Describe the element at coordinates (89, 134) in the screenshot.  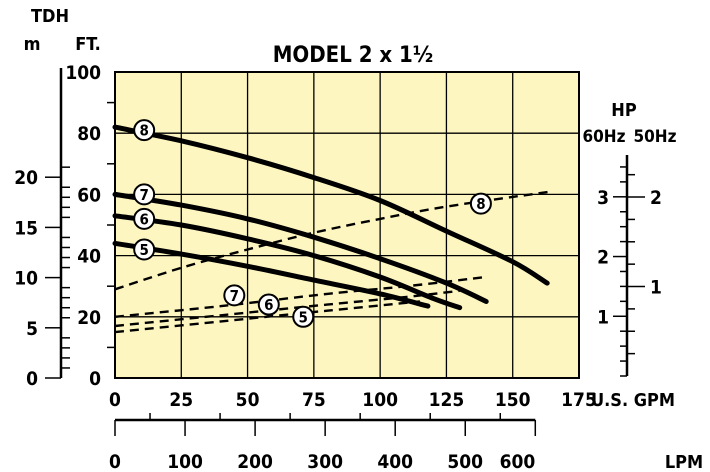
I see `feet-tick-label: 80` at that location.